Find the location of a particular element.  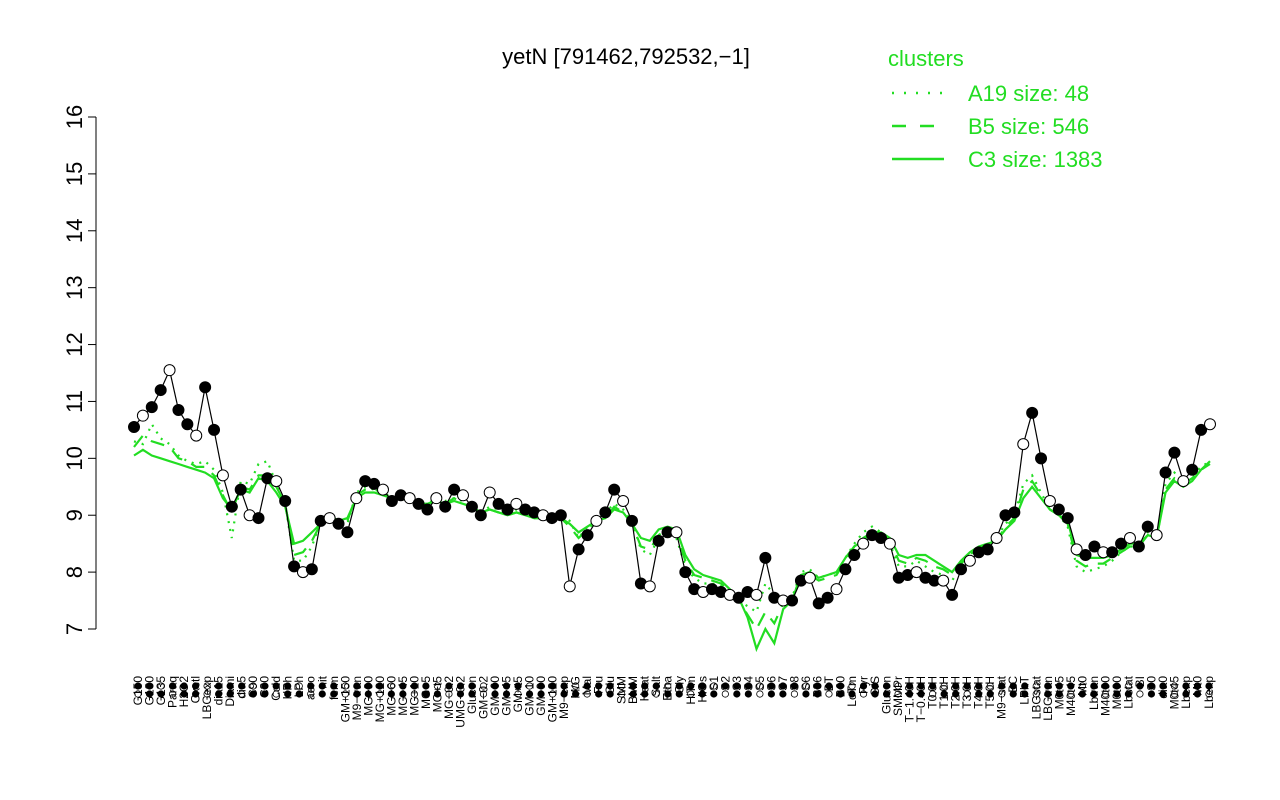

x-tick-label: M/G is located at coordinates (576, 687).